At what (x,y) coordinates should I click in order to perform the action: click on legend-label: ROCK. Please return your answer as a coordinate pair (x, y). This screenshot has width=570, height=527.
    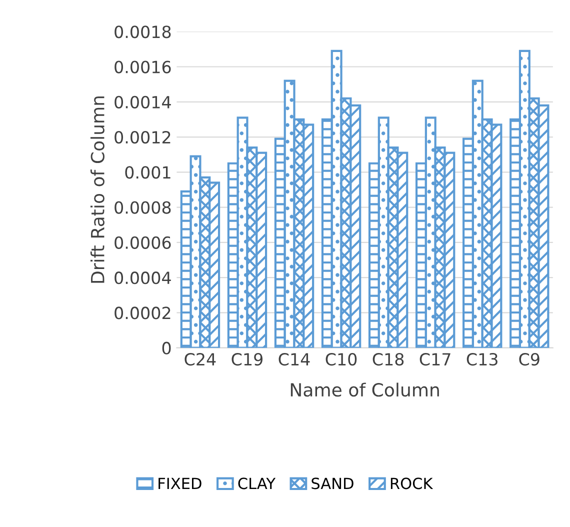
    Looking at the image, I should click on (412, 484).